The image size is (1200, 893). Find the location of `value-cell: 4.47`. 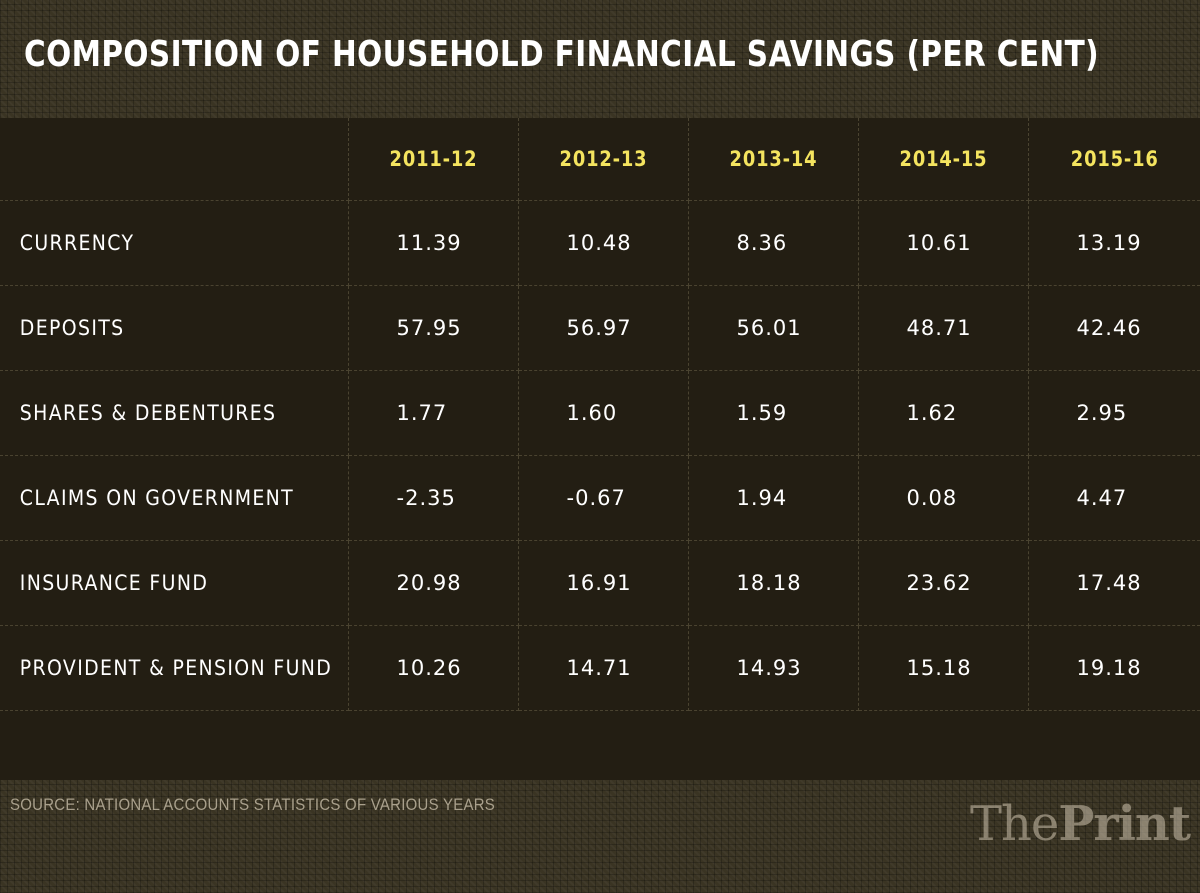

value-cell: 4.47 is located at coordinates (1114, 498).